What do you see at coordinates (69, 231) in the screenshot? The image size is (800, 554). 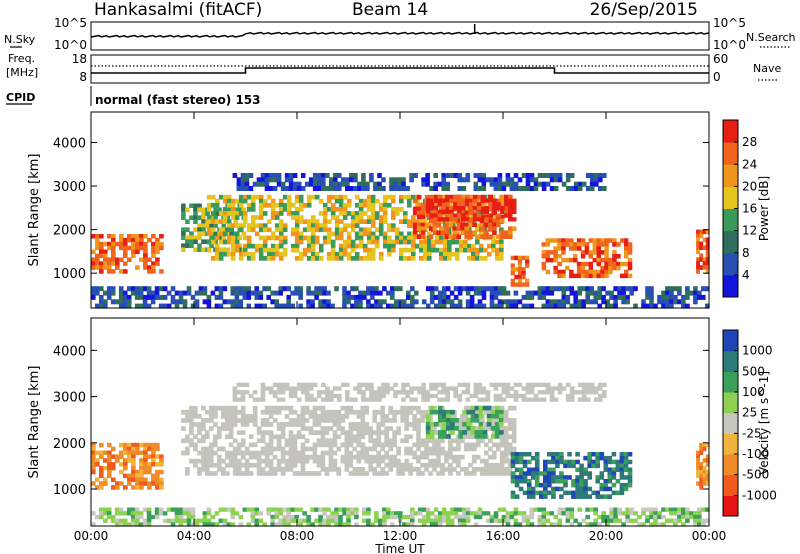 I see `power-ytick-label: 2000` at bounding box center [69, 231].